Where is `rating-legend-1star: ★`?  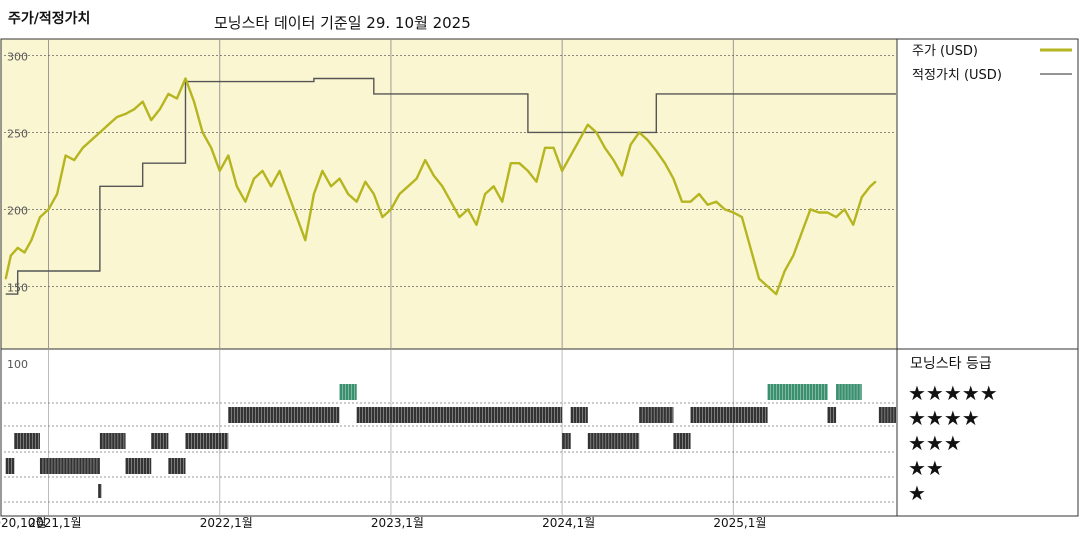
rating-legend-1star: ★ is located at coordinates (917, 493).